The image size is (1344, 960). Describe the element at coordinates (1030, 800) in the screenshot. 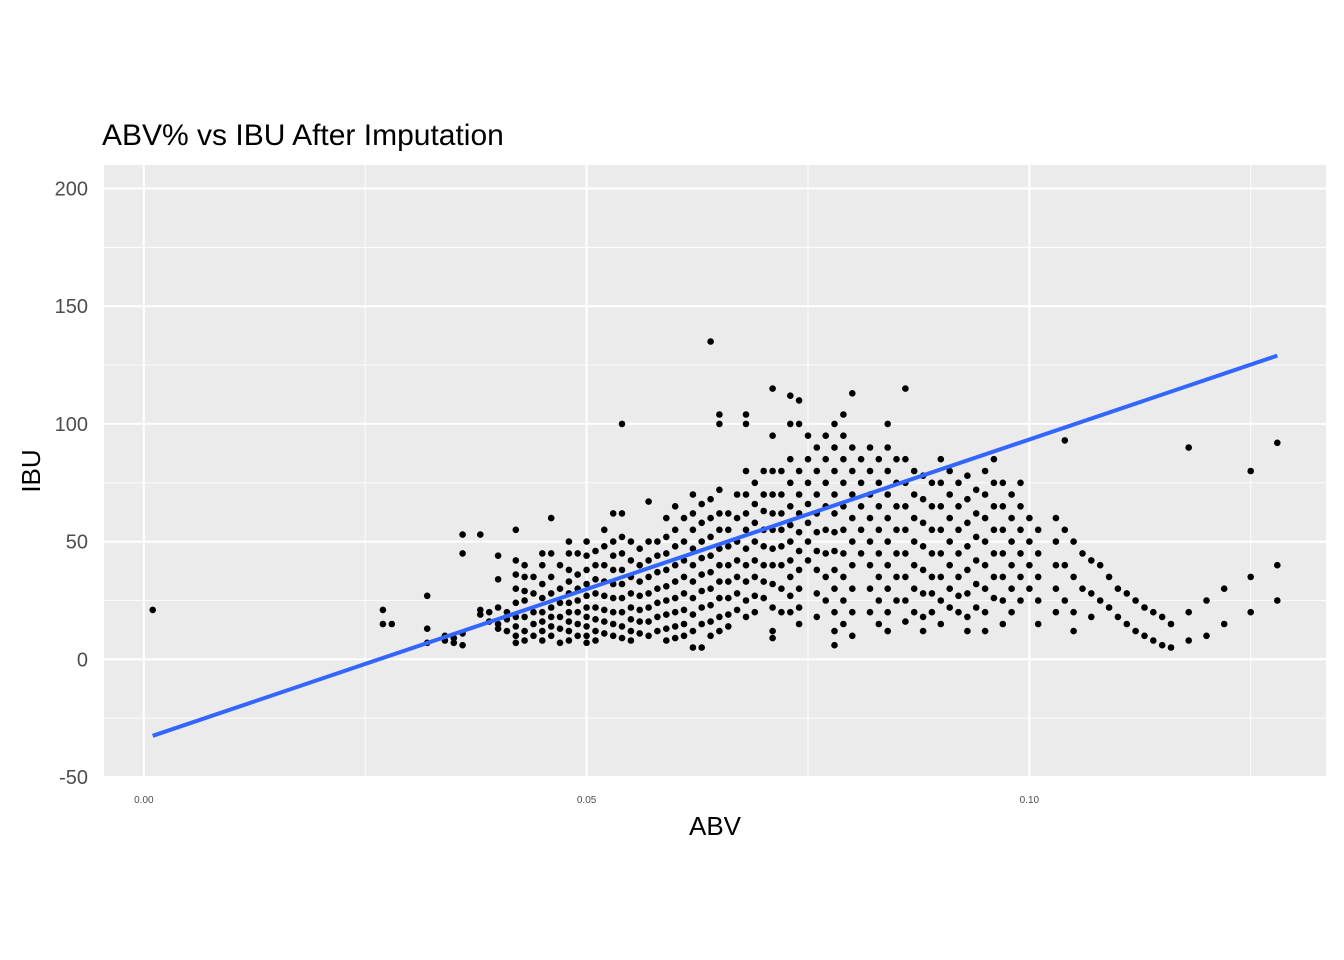

I see `x-tick-label: 0.10` at that location.